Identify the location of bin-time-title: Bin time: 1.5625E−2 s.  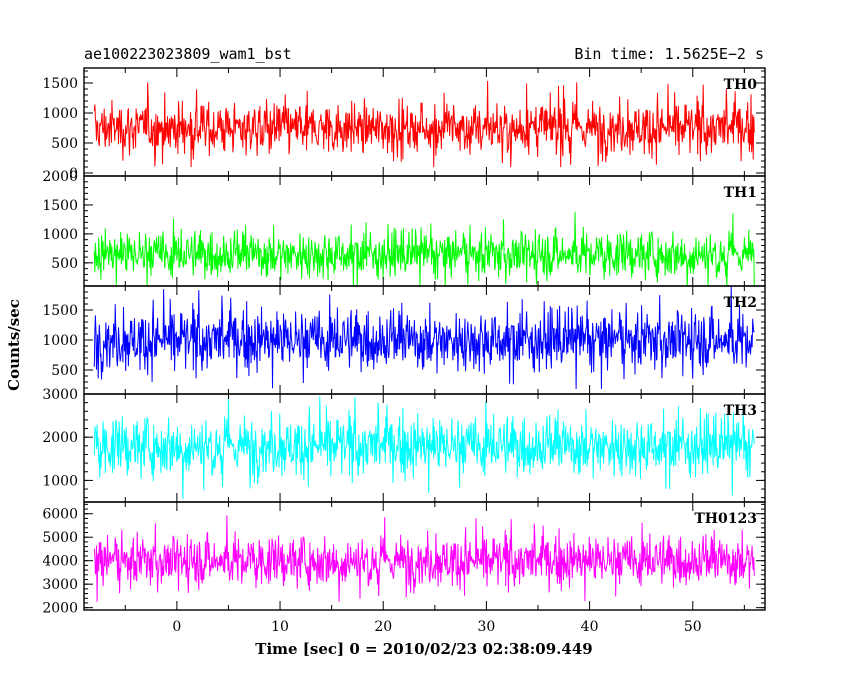
(669, 54).